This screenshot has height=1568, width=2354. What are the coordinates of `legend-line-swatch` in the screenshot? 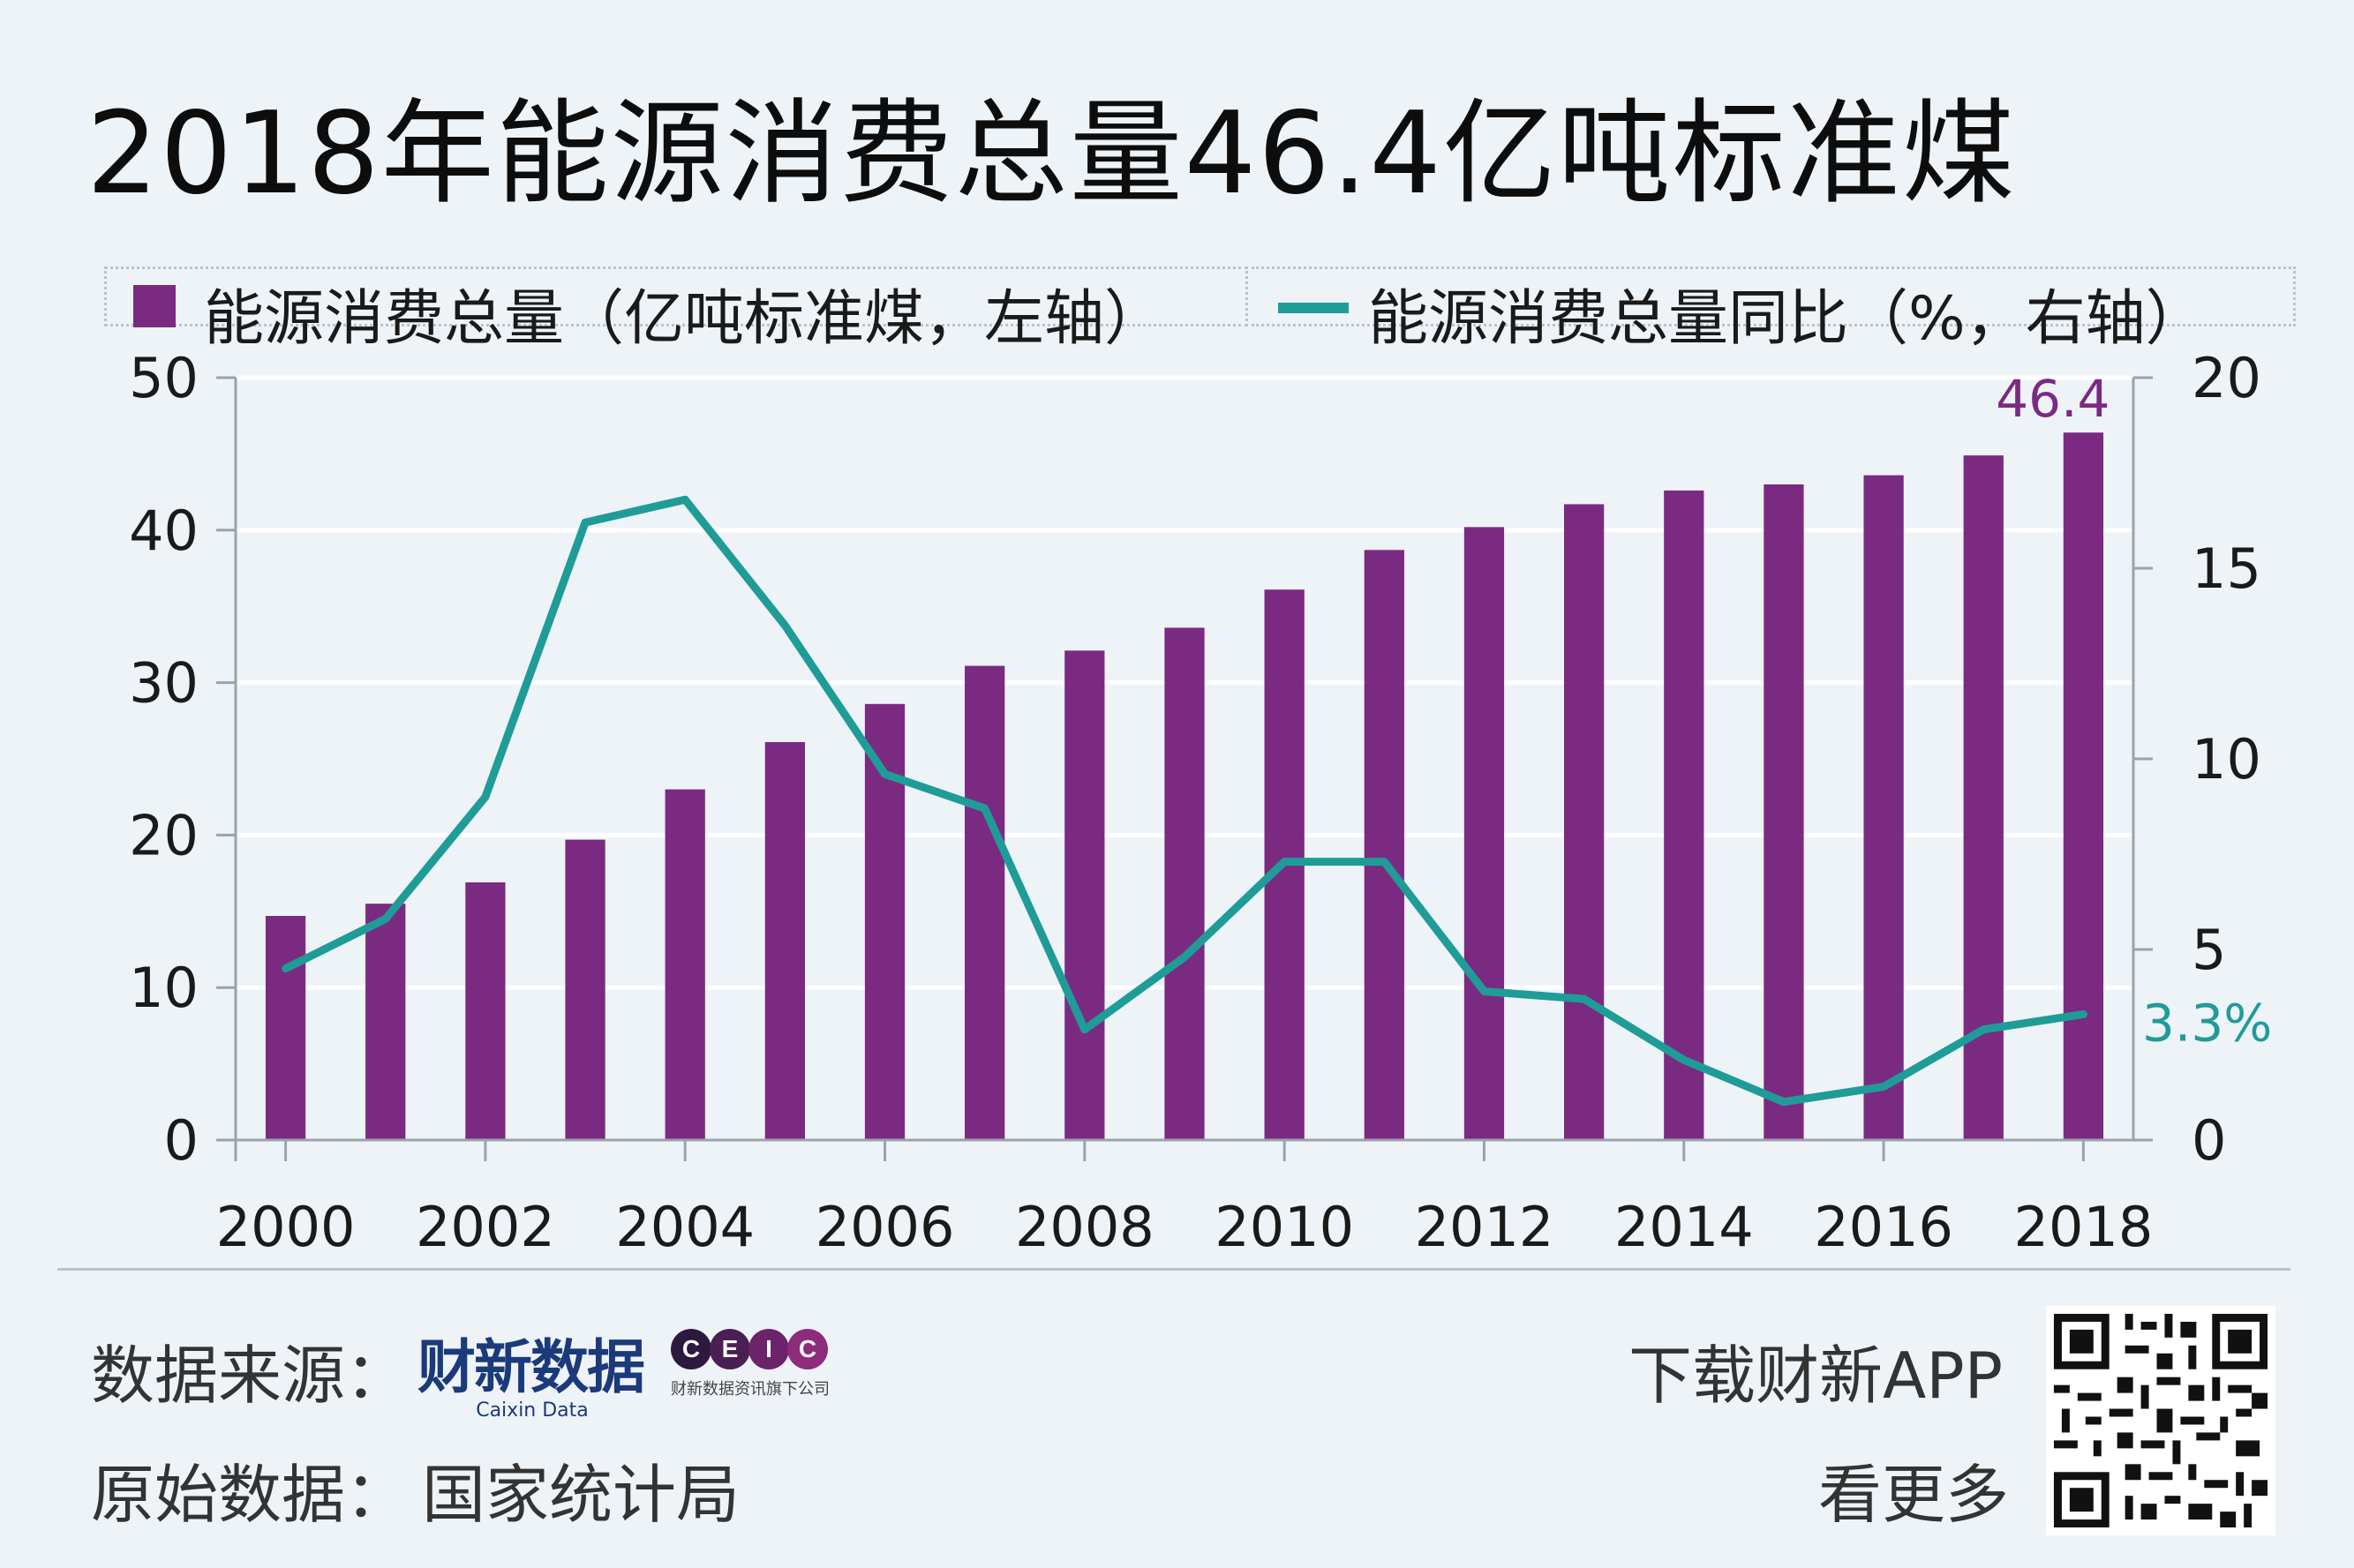 It's located at (1313, 308).